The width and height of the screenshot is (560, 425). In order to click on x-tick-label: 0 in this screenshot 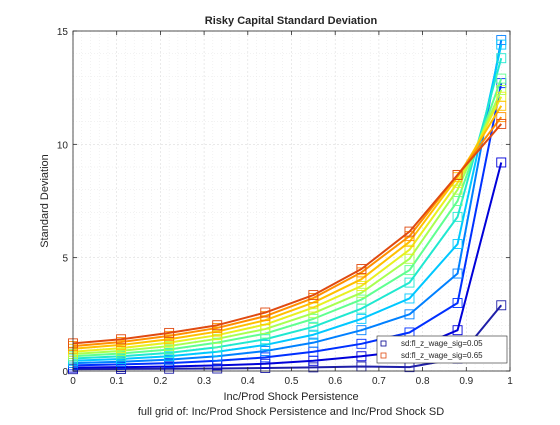, I will do `click(73, 381)`.